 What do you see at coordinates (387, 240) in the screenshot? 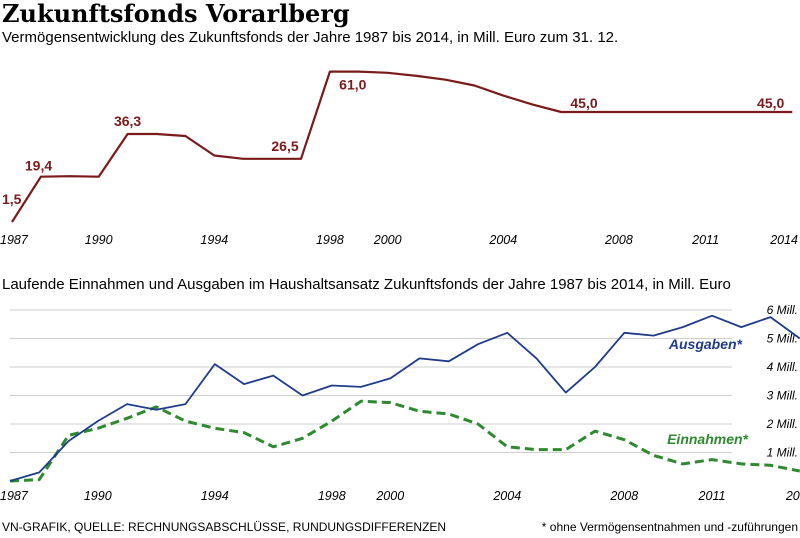
I see `asset-x-tick: 2000` at bounding box center [387, 240].